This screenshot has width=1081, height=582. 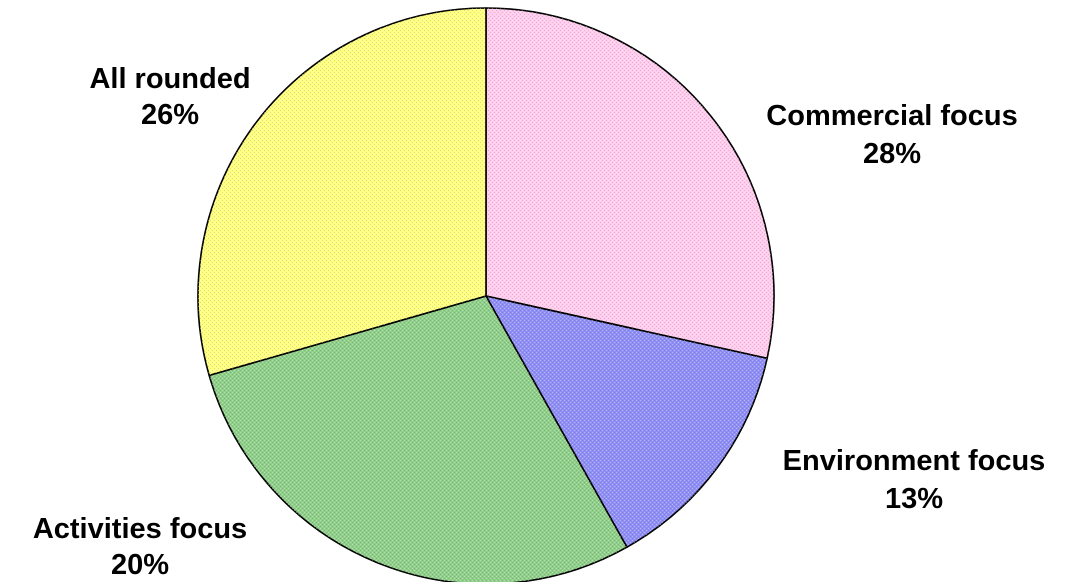 What do you see at coordinates (914, 461) in the screenshot?
I see `slice-label-environment-focus: Environment focus` at bounding box center [914, 461].